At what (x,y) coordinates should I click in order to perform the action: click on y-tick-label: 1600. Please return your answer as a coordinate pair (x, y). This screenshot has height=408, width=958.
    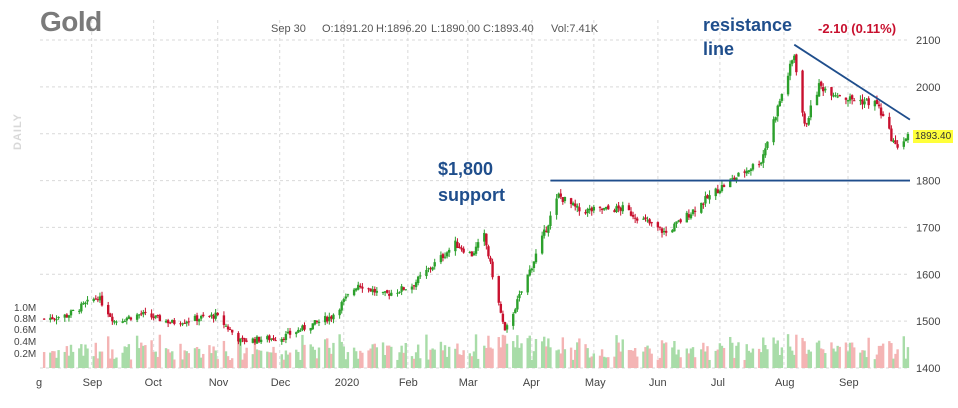
    Looking at the image, I should click on (928, 275).